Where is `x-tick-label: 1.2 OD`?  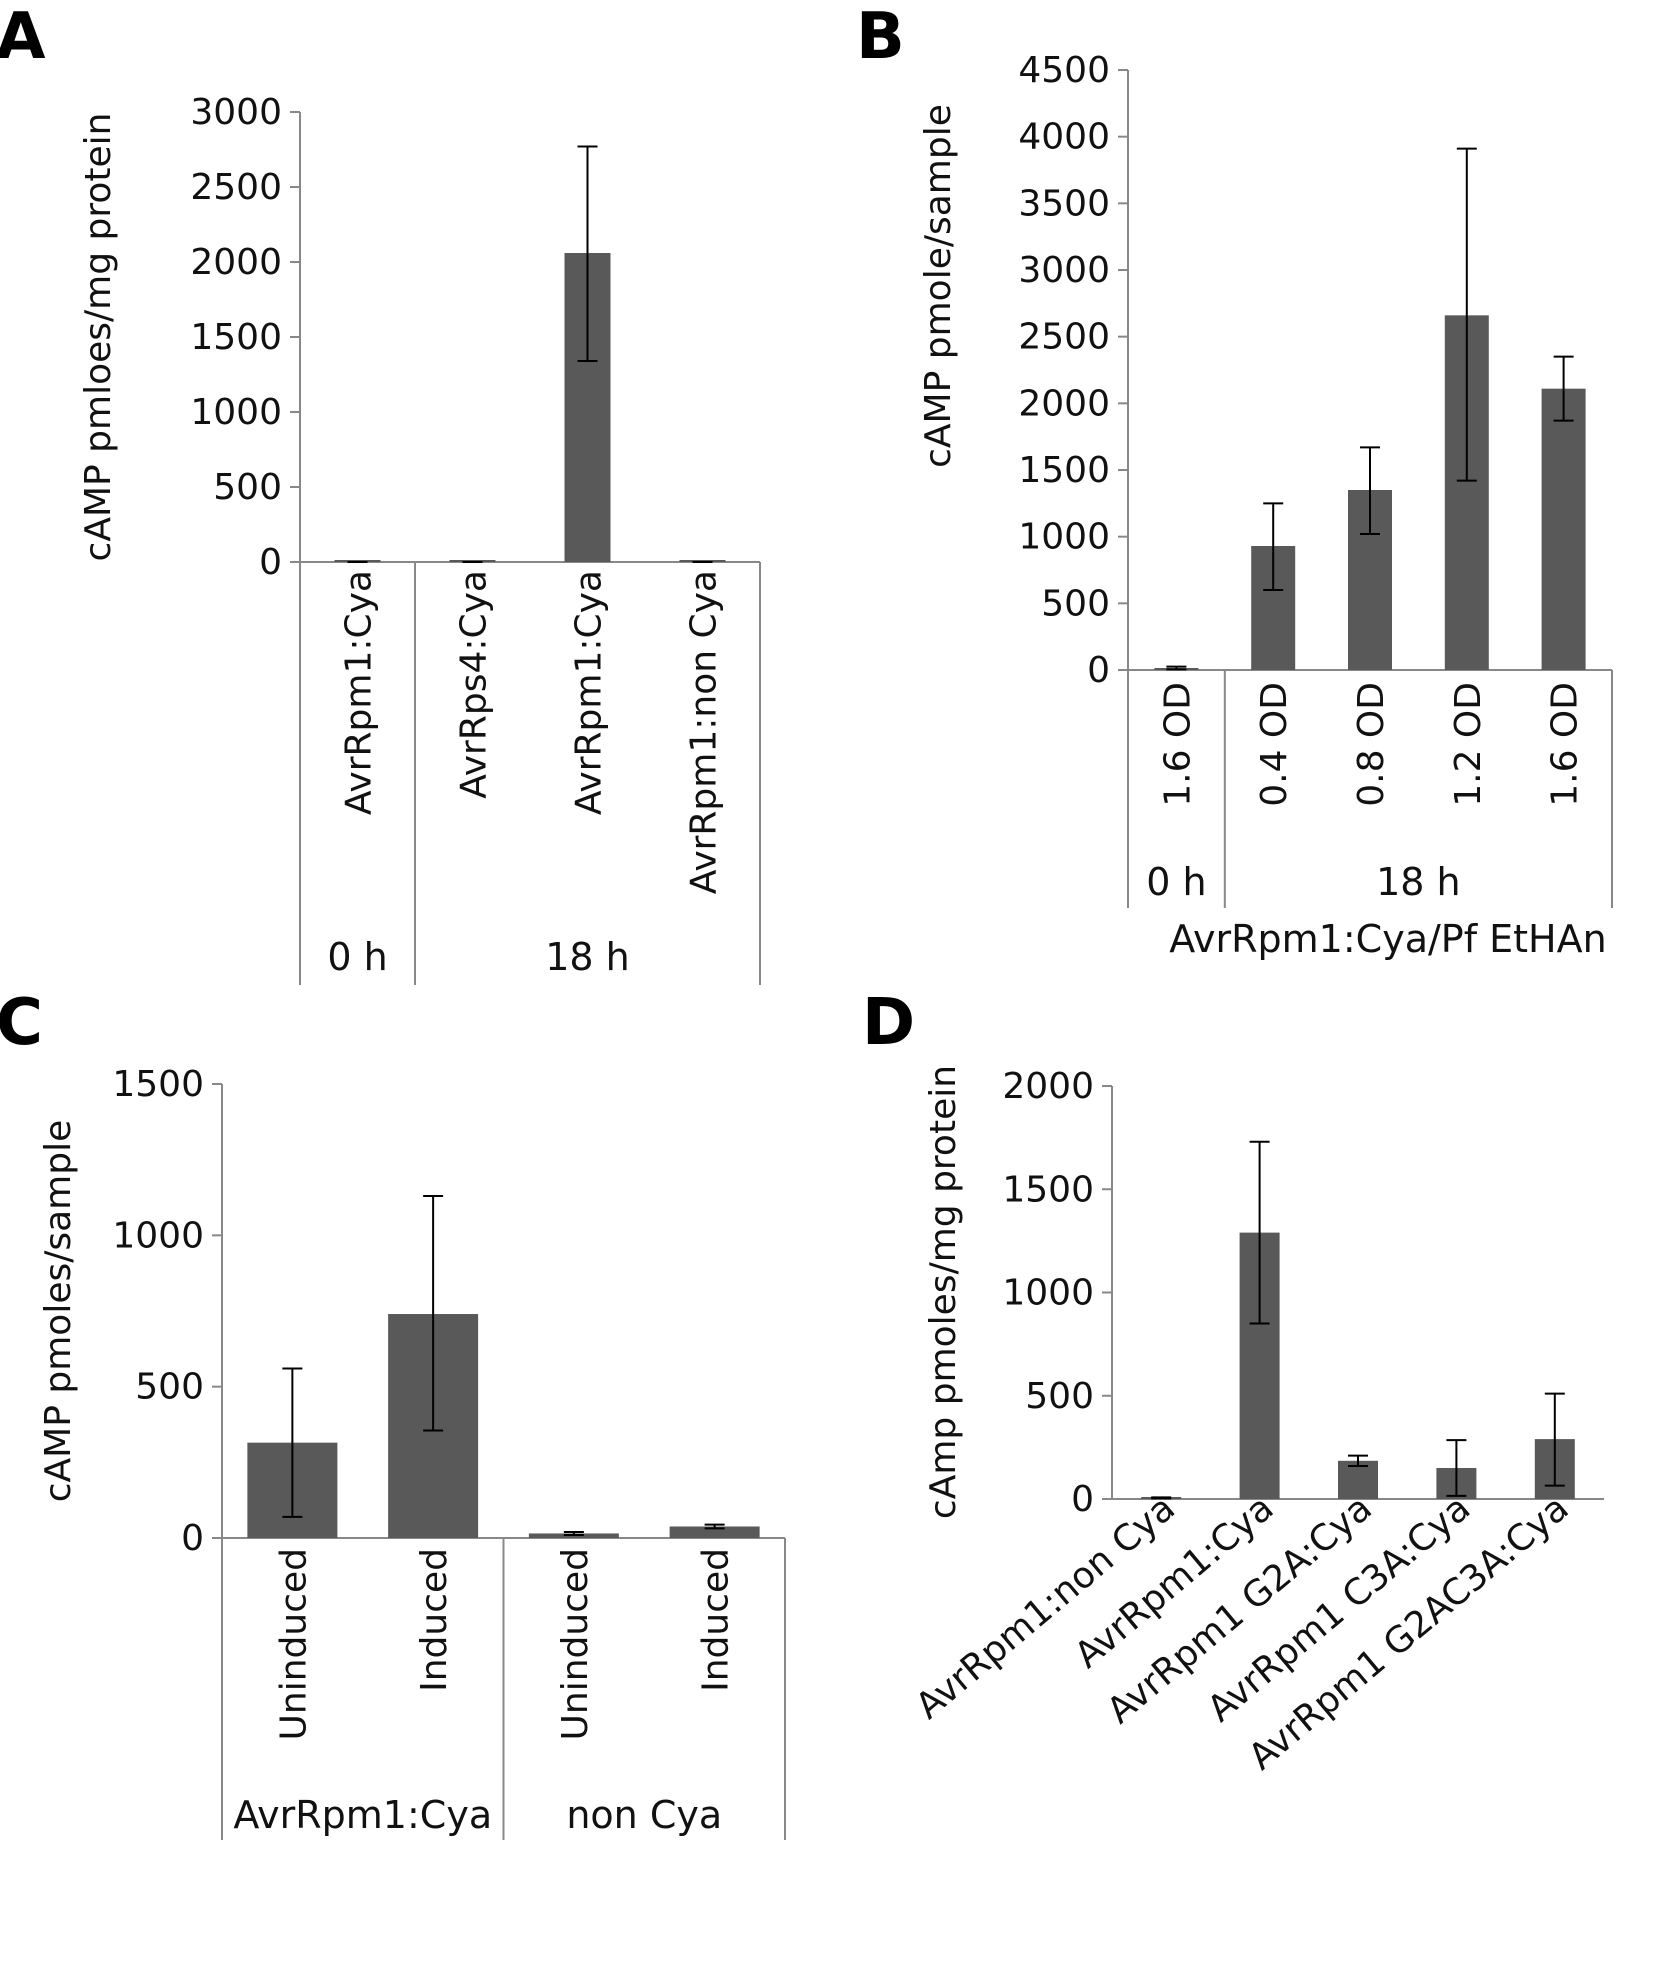
x-tick-label: 1.2 OD is located at coordinates (1468, 744).